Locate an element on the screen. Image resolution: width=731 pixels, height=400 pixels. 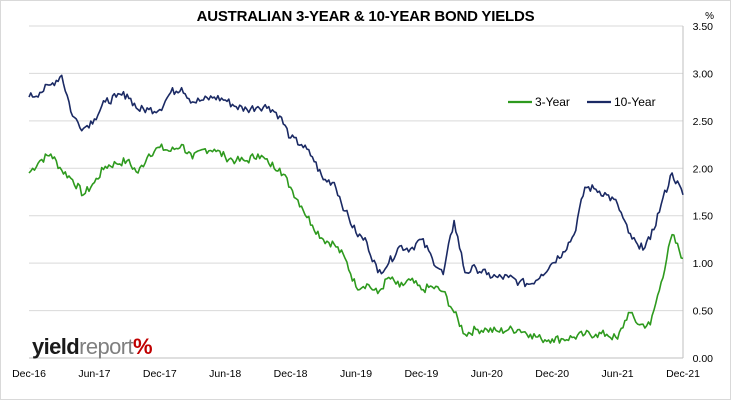
legend: 3-Year 10-Year is located at coordinates (582, 102).